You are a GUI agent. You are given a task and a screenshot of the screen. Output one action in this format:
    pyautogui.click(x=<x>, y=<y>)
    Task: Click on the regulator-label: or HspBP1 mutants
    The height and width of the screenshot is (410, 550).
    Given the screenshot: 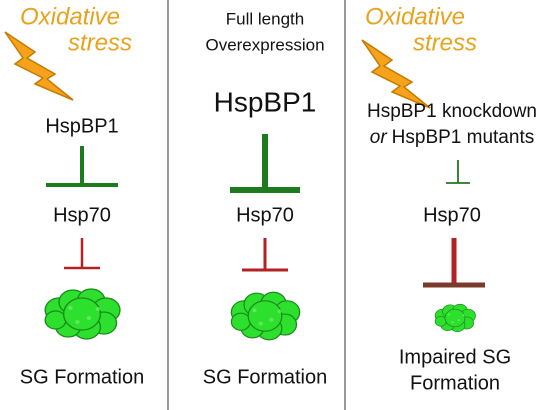 What is the action you would take?
    pyautogui.click(x=452, y=137)
    